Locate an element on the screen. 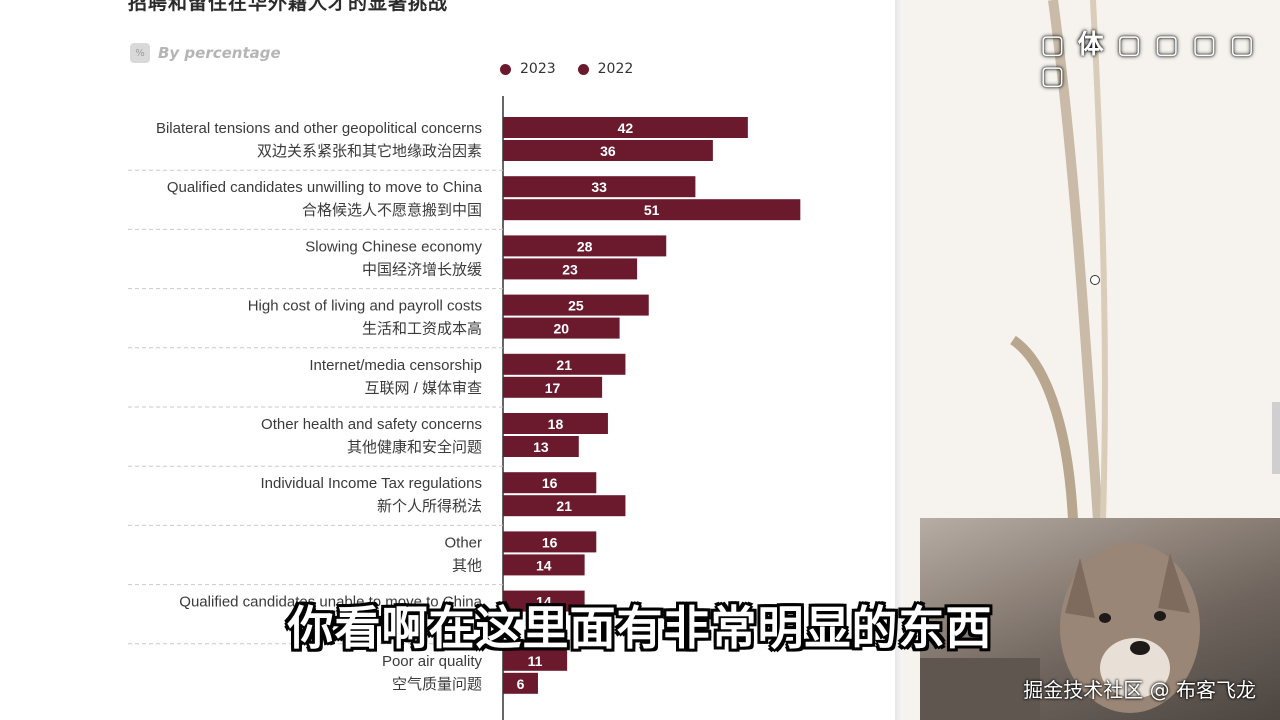 This screenshot has height=720, width=1280. value-label-2022: 17 is located at coordinates (553, 388).